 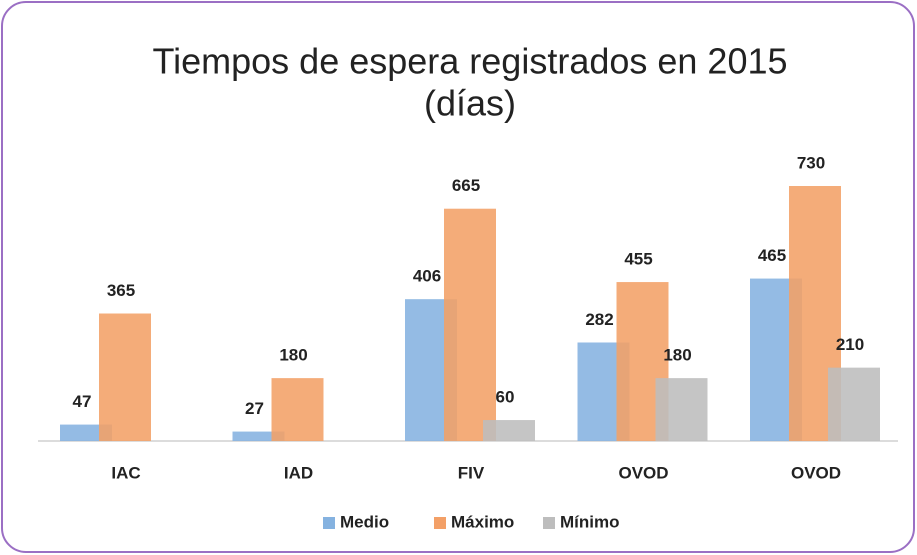 What do you see at coordinates (470, 103) in the screenshot?
I see `chart-subtitle: (días)` at bounding box center [470, 103].